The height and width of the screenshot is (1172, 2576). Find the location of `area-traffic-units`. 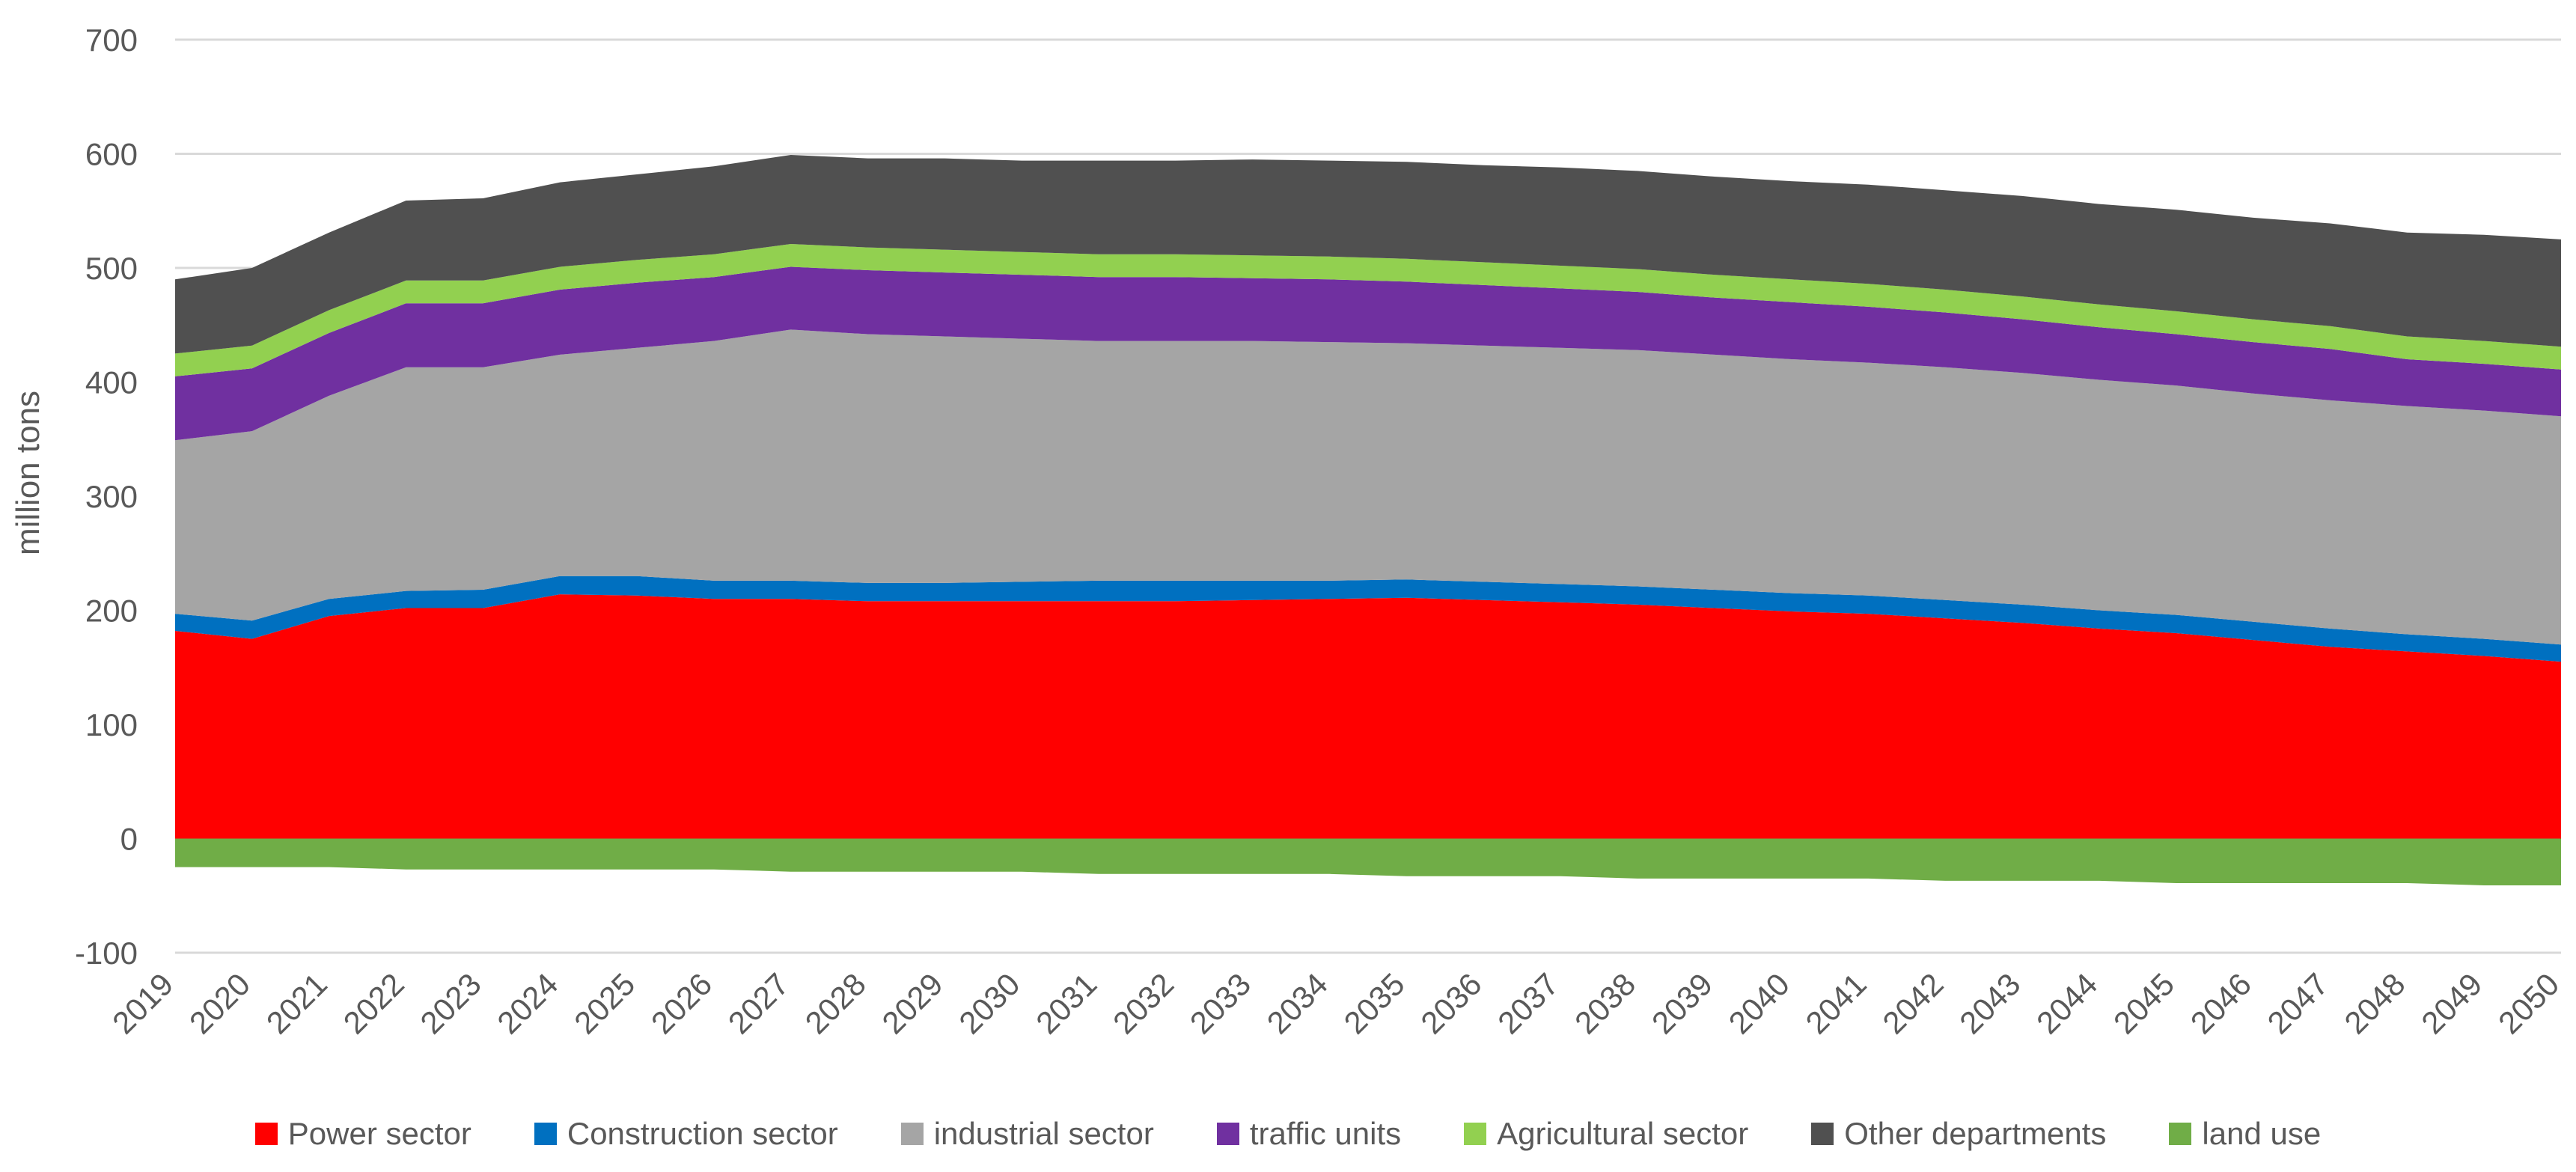

area-traffic-units is located at coordinates (1368, 353).